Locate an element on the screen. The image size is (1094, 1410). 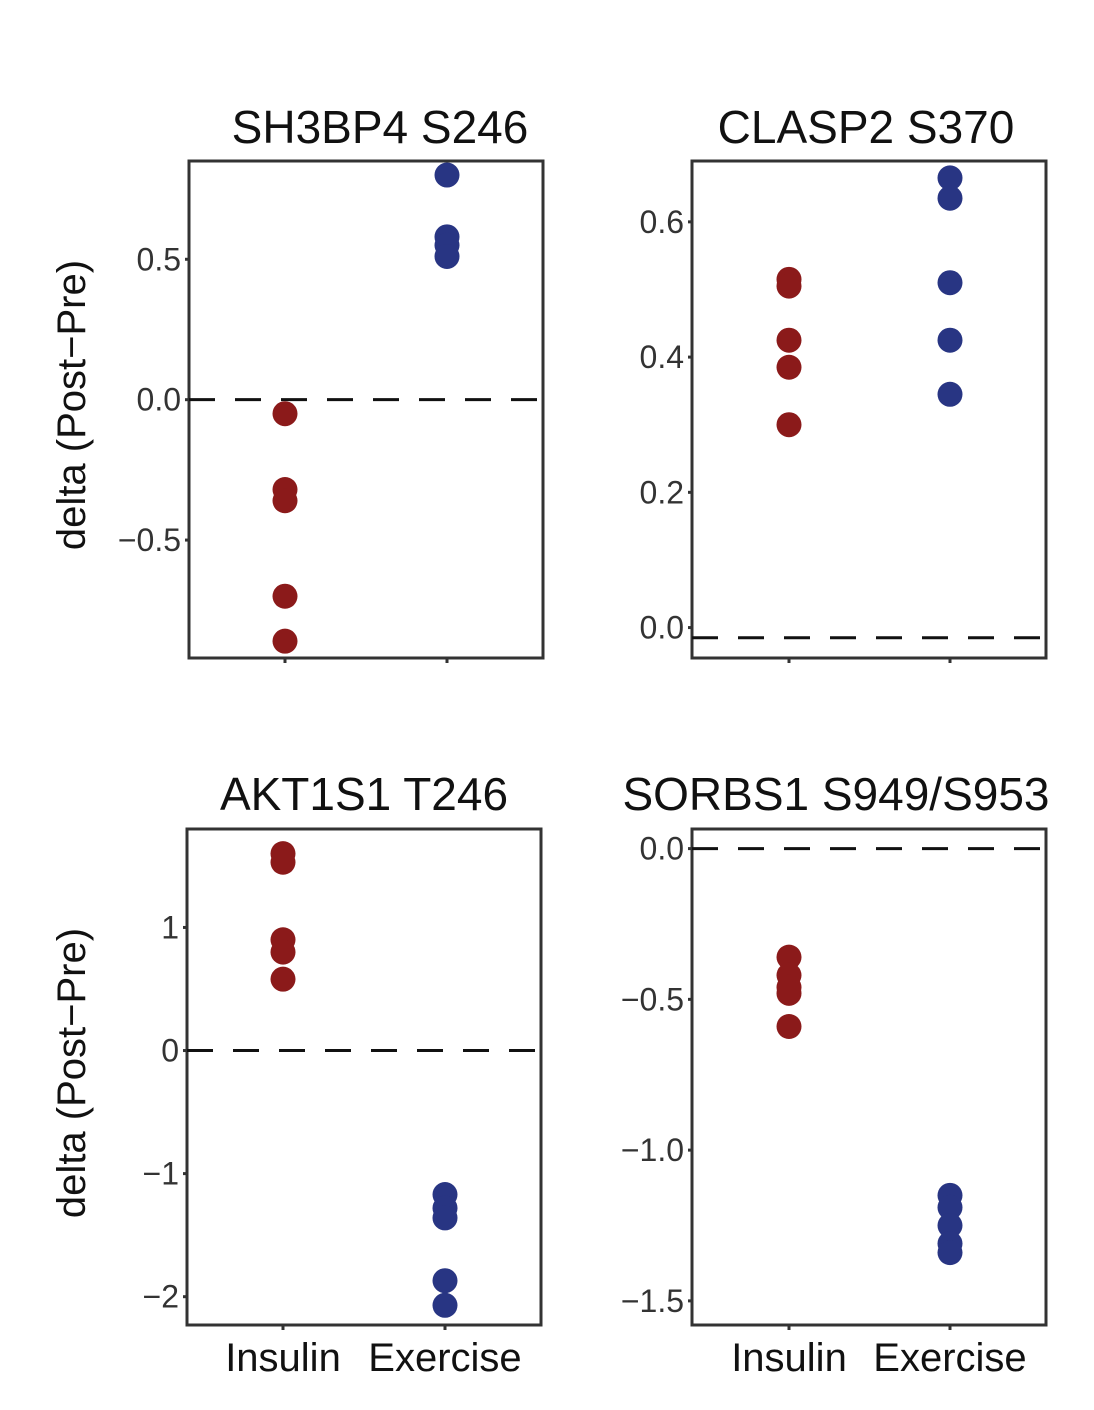
y-tick-label: −2 is located at coordinates (161, 1297).